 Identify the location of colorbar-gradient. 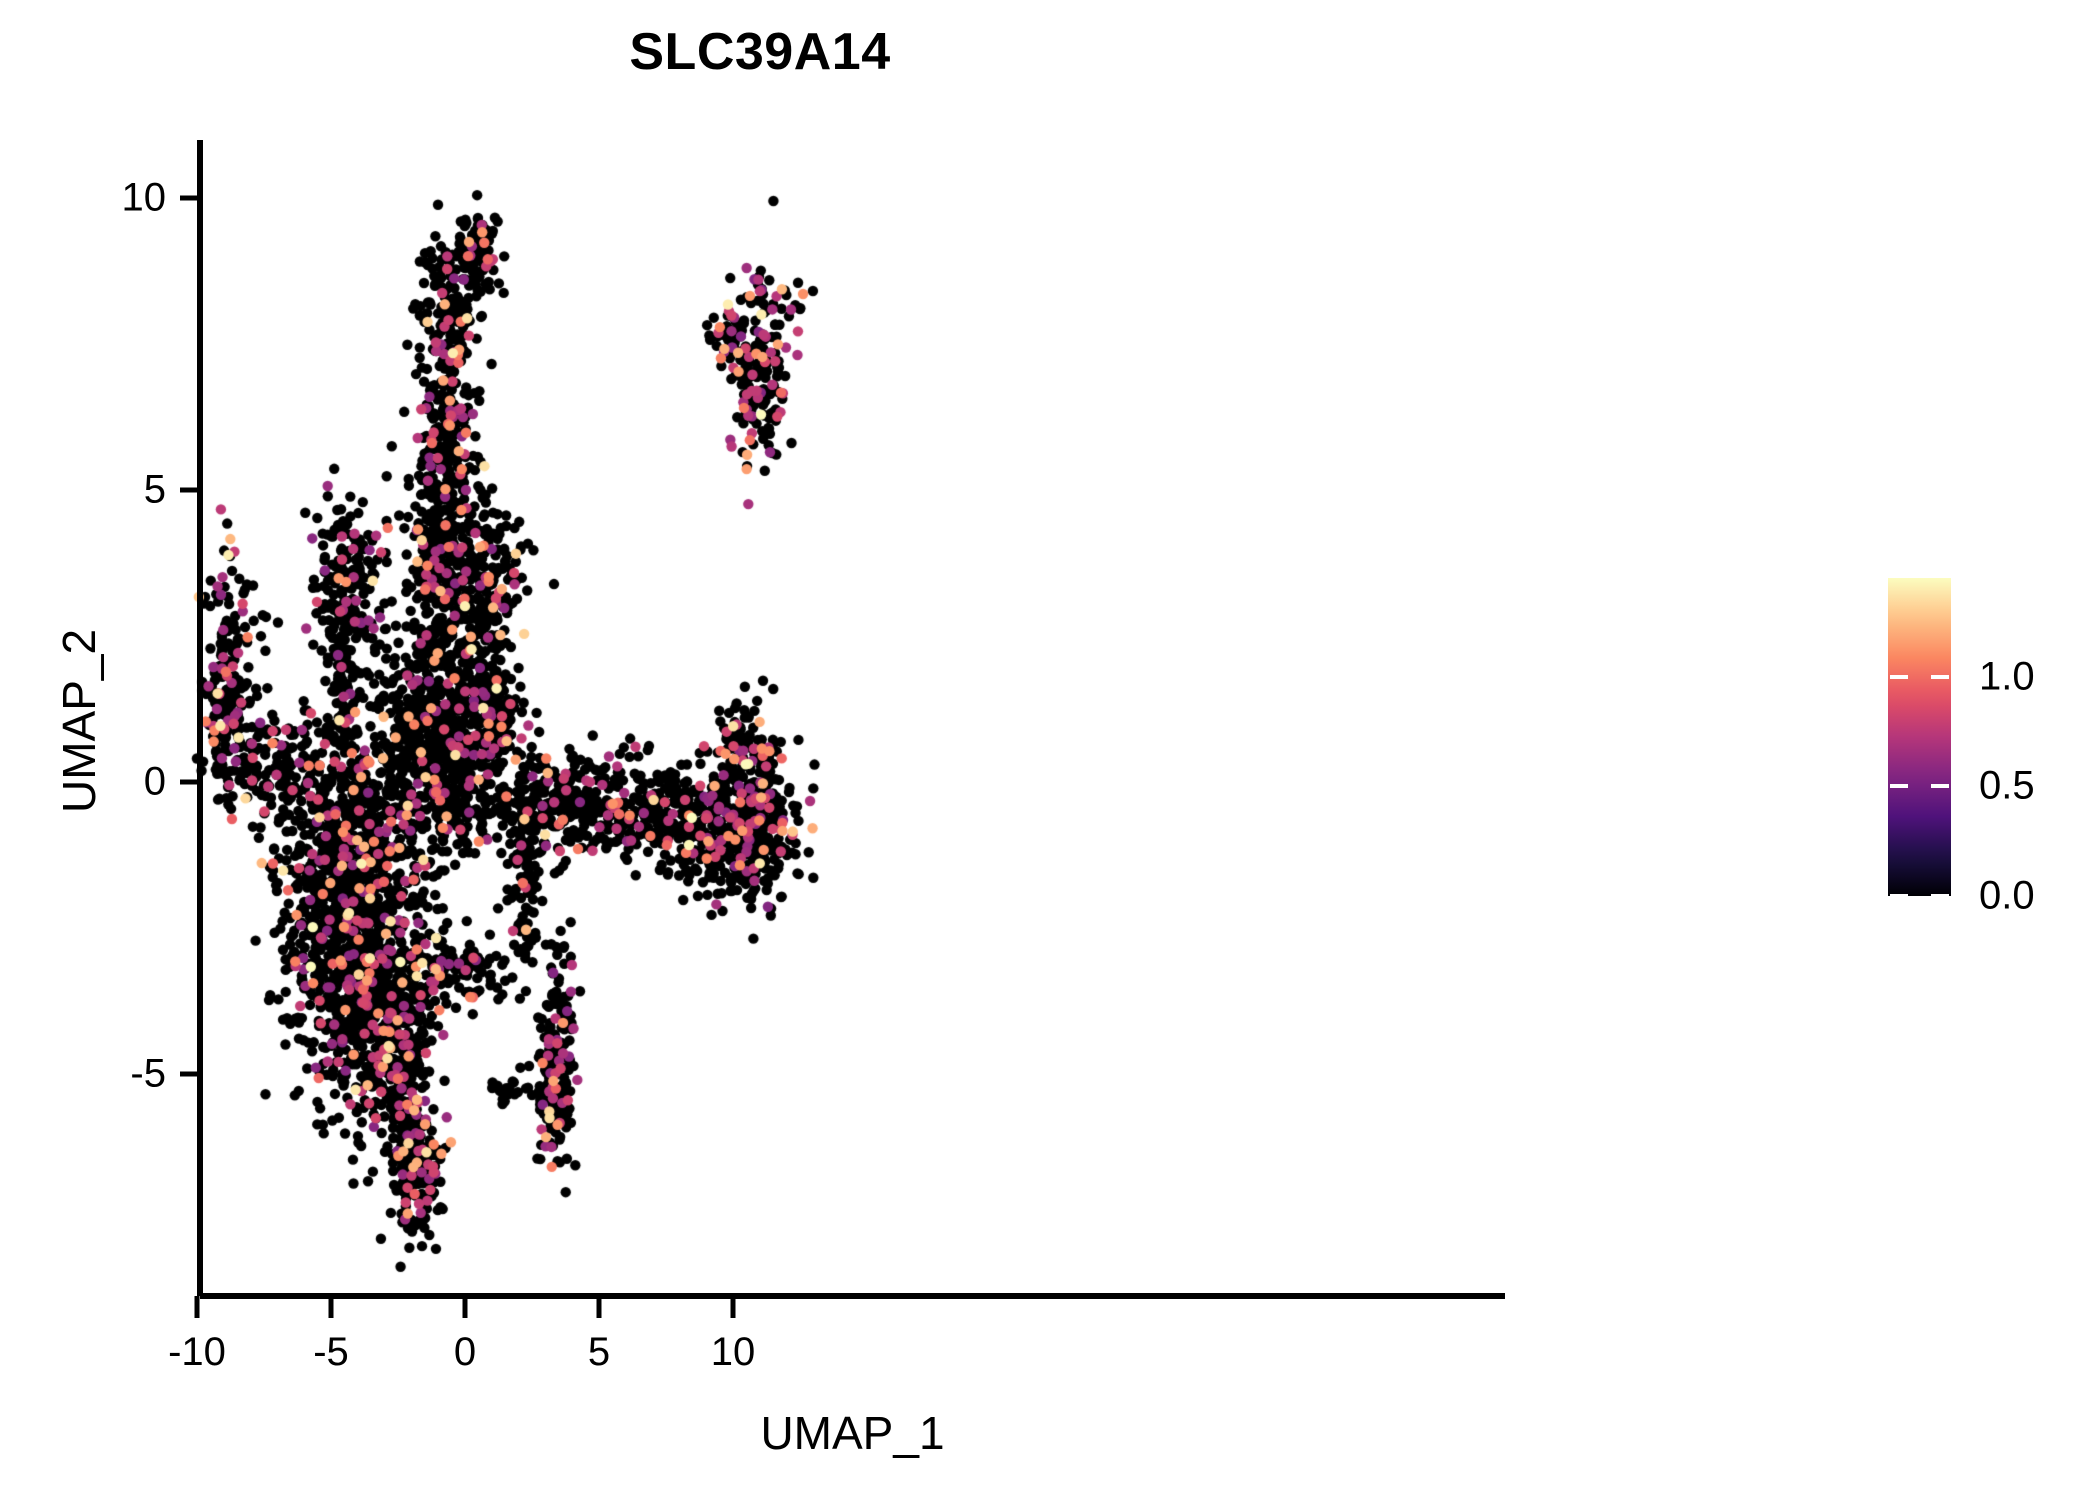
(1919, 737).